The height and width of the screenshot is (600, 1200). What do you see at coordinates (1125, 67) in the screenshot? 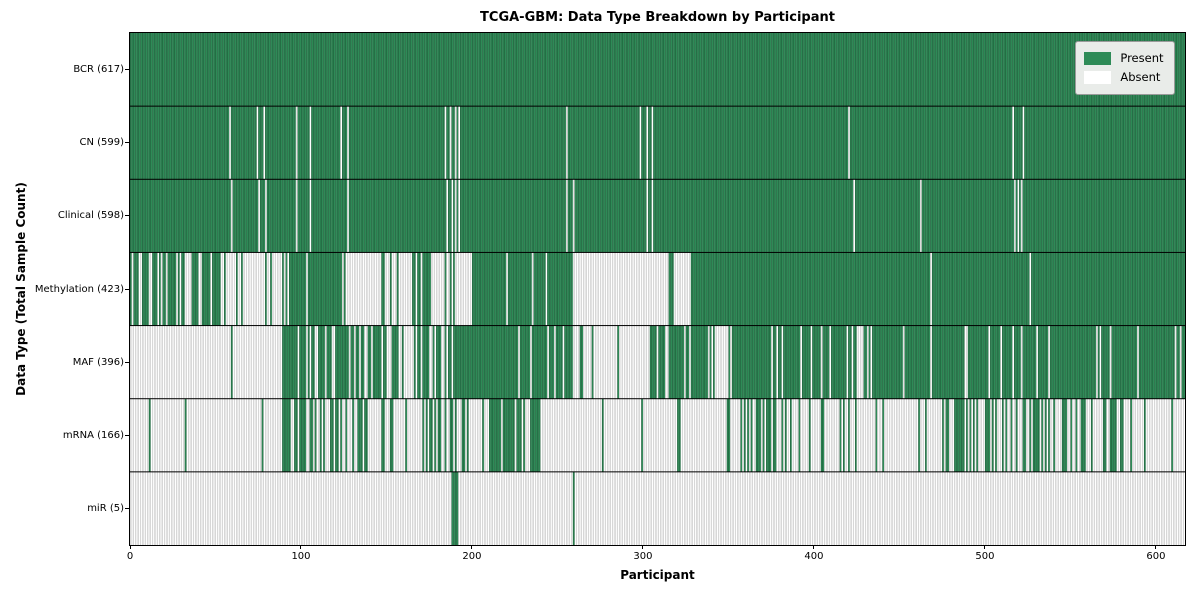
I see `legend: Present Absent` at bounding box center [1125, 67].